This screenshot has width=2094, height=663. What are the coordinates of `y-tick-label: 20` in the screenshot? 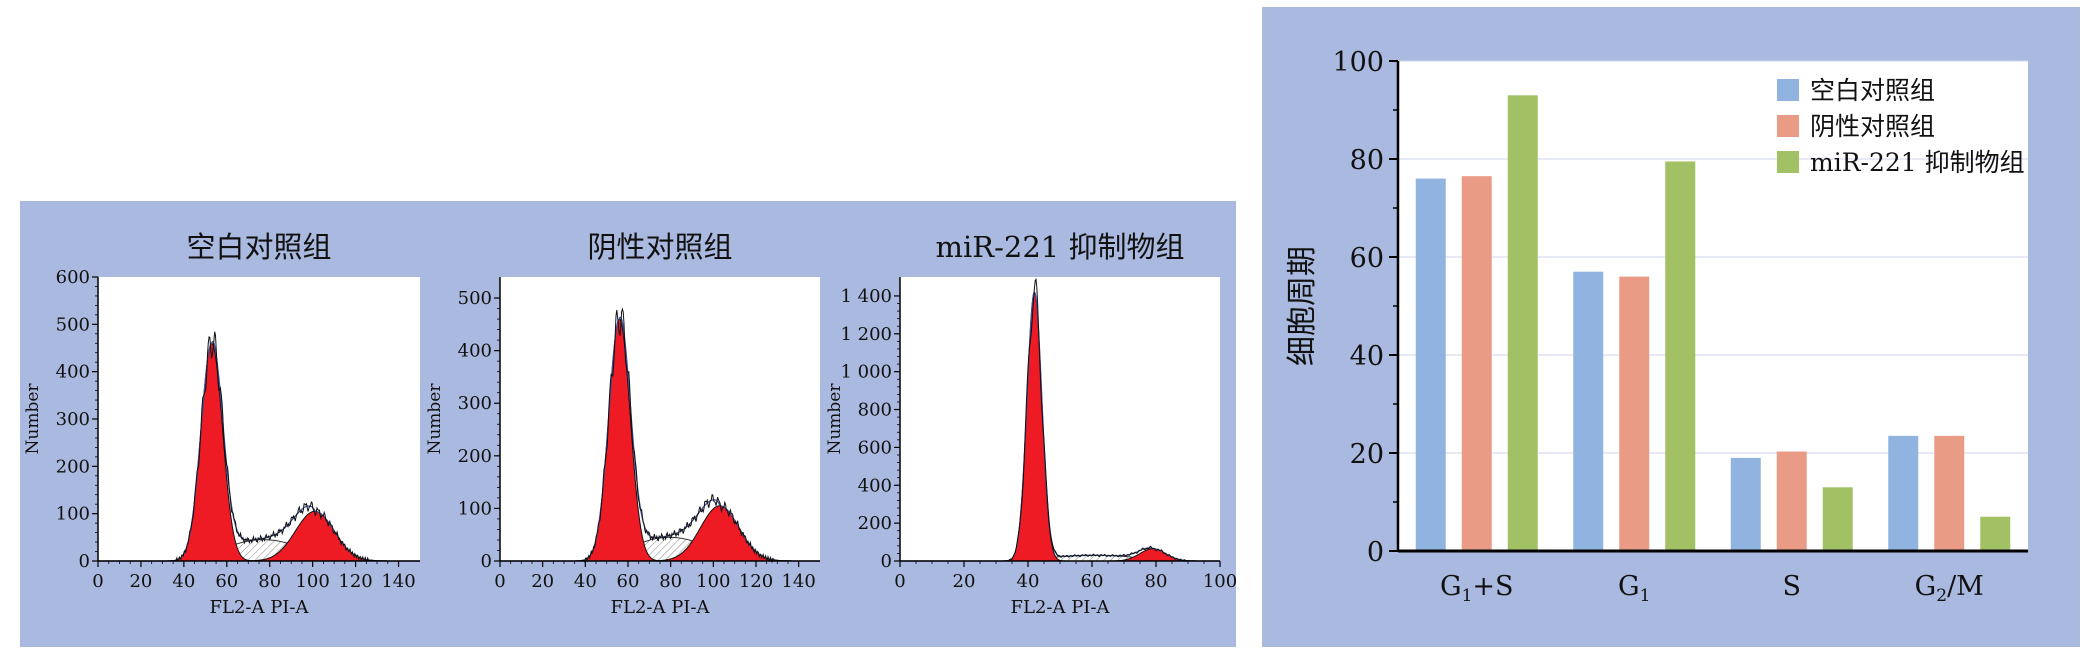 It's located at (1367, 454).